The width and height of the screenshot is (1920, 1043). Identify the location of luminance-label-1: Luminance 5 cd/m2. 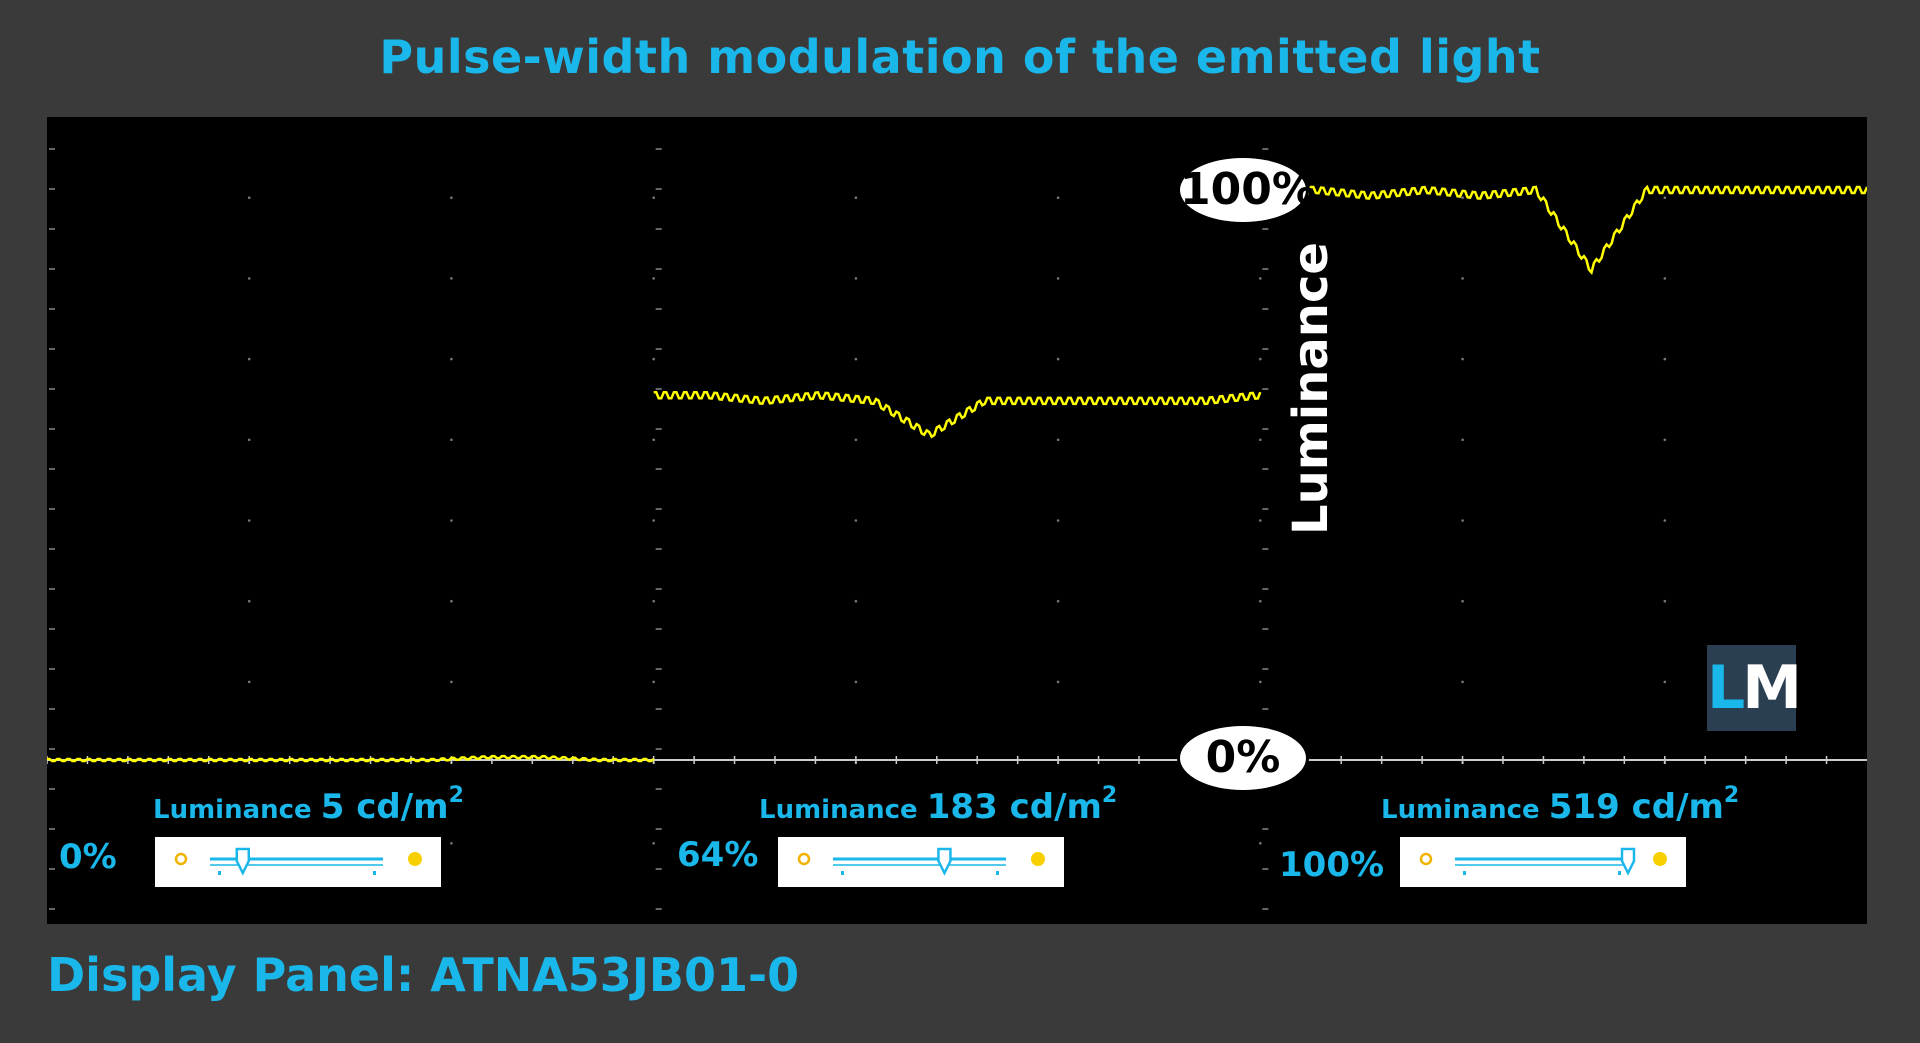
(308, 805).